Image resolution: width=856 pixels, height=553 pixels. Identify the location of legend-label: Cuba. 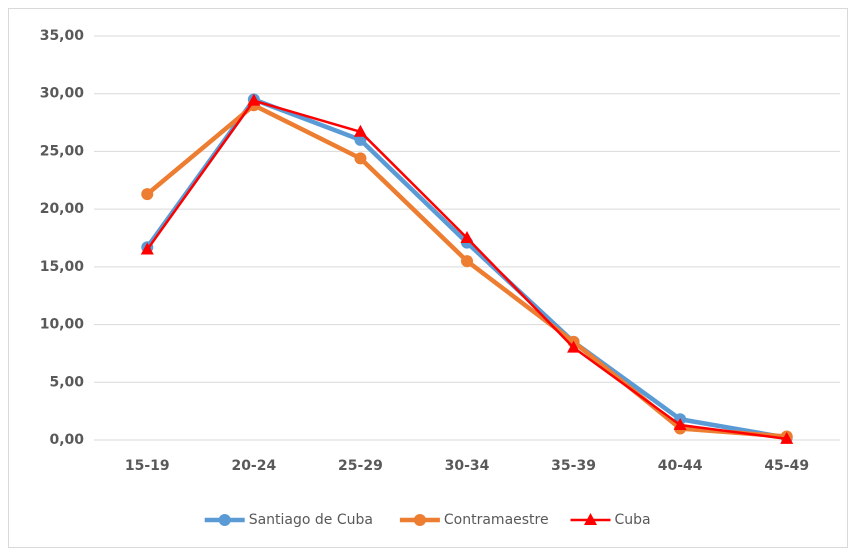
(633, 520).